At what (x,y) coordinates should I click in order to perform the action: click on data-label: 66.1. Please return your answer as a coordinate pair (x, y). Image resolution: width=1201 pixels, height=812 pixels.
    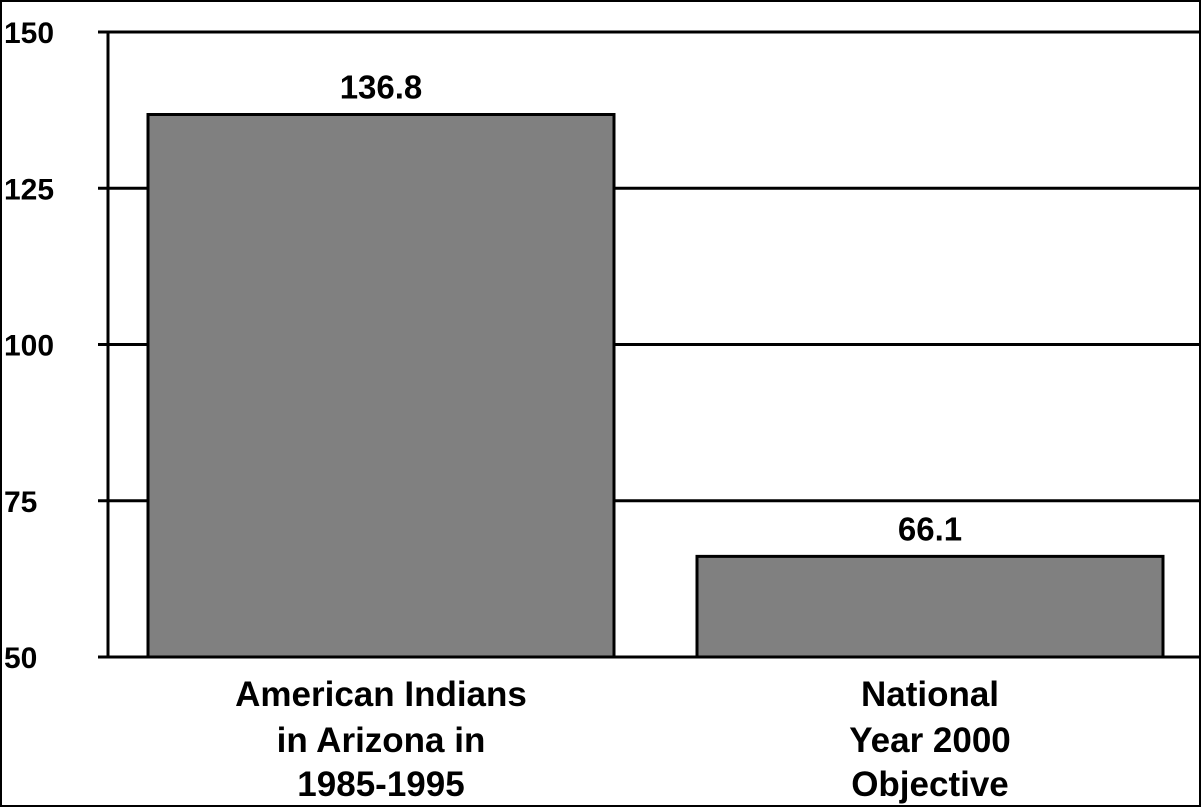
    Looking at the image, I should click on (930, 528).